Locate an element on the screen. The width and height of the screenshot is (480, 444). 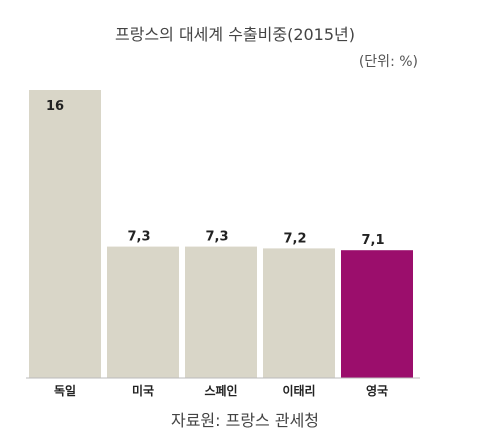
value-label-0: 16 is located at coordinates (55, 106).